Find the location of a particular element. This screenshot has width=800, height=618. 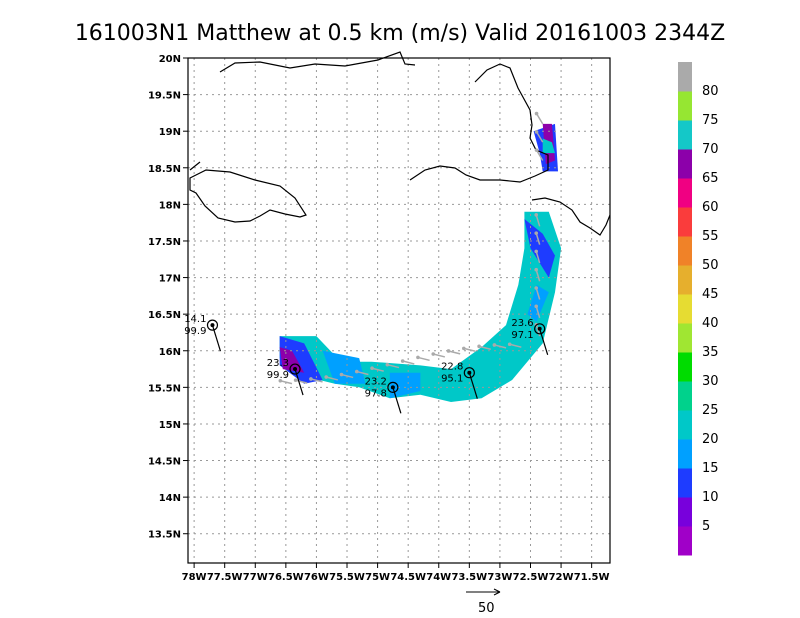

y-tick-label: 16.5N is located at coordinates (164, 315).